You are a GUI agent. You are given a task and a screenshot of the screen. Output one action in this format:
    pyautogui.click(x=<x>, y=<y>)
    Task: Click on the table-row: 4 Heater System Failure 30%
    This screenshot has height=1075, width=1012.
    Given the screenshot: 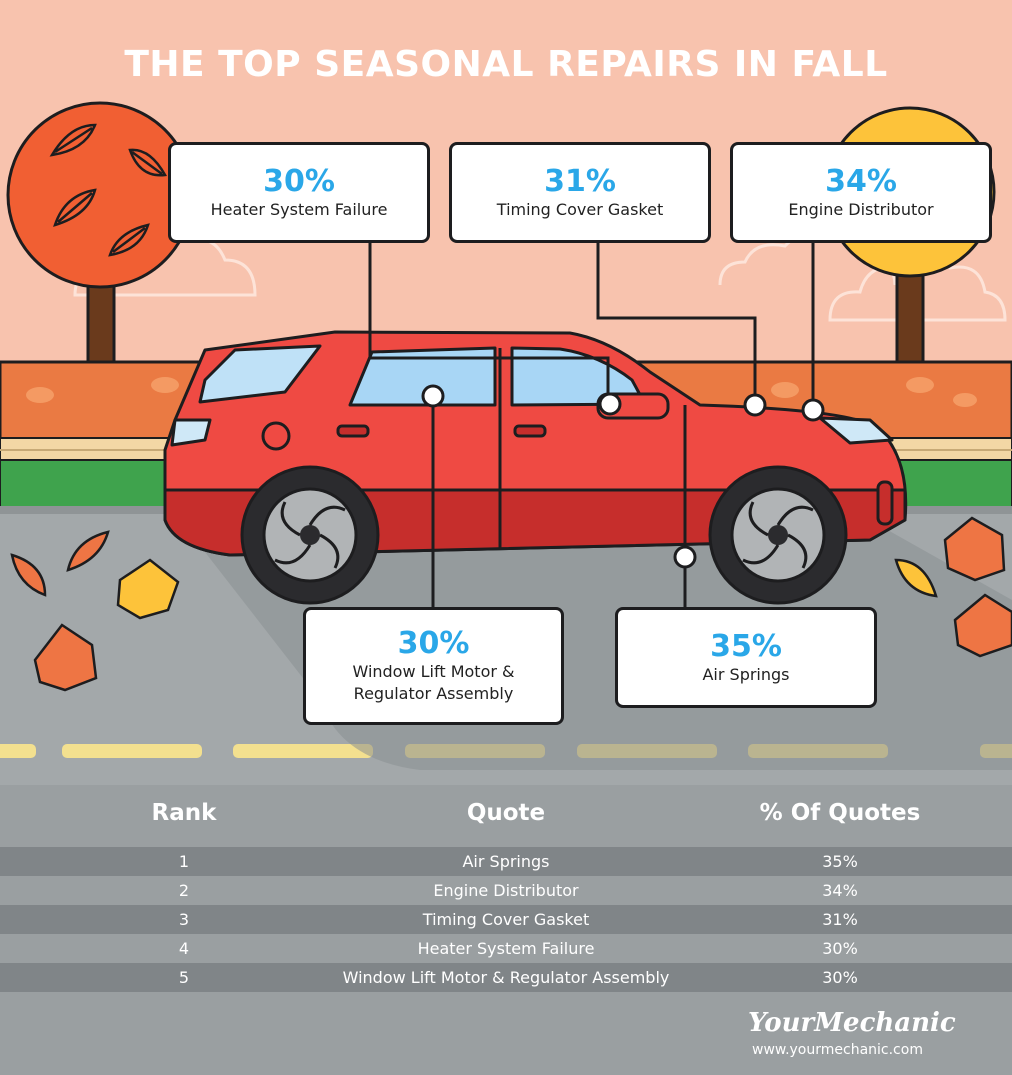 What is the action you would take?
    pyautogui.click(x=506, y=948)
    